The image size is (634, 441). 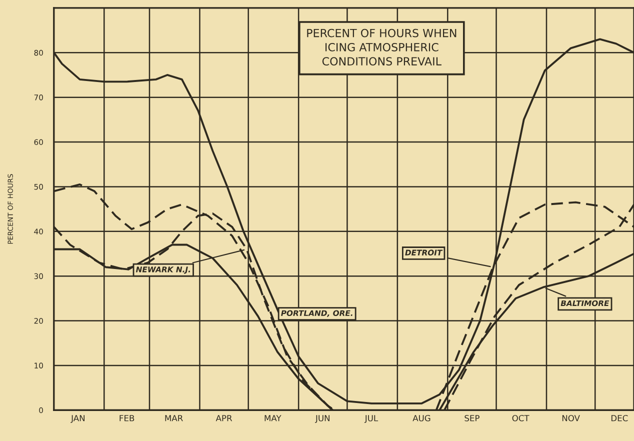 I want to click on x-tick-label: OCT, so click(x=521, y=418).